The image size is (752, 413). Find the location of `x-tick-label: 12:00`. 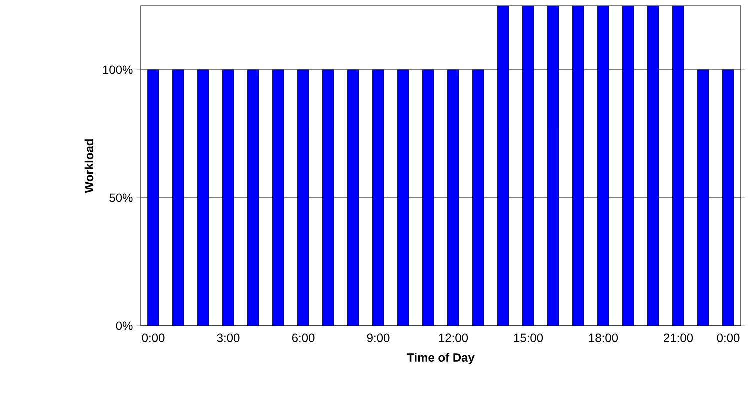

x-tick-label: 12:00 is located at coordinates (453, 338).